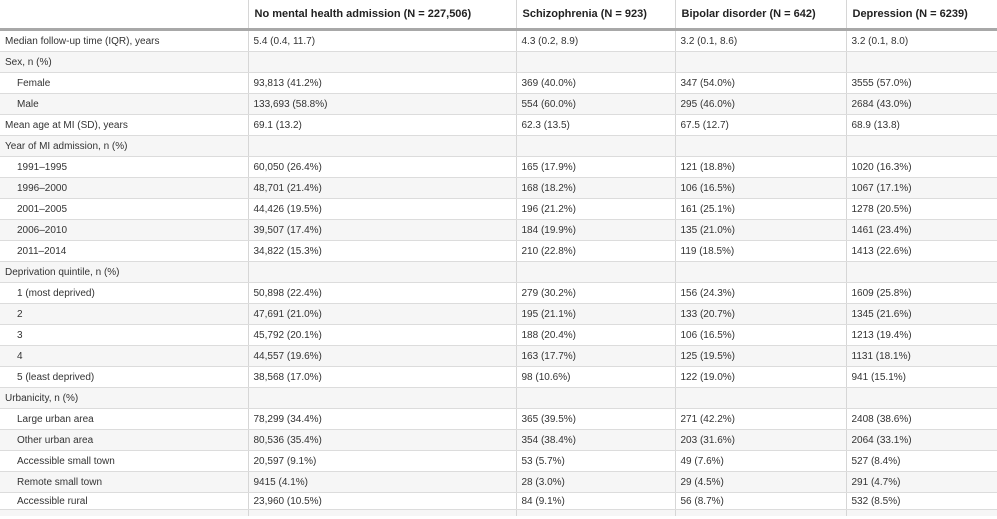 The image size is (997, 519). I want to click on row-label-subcategory: Other urban area, so click(124, 440).